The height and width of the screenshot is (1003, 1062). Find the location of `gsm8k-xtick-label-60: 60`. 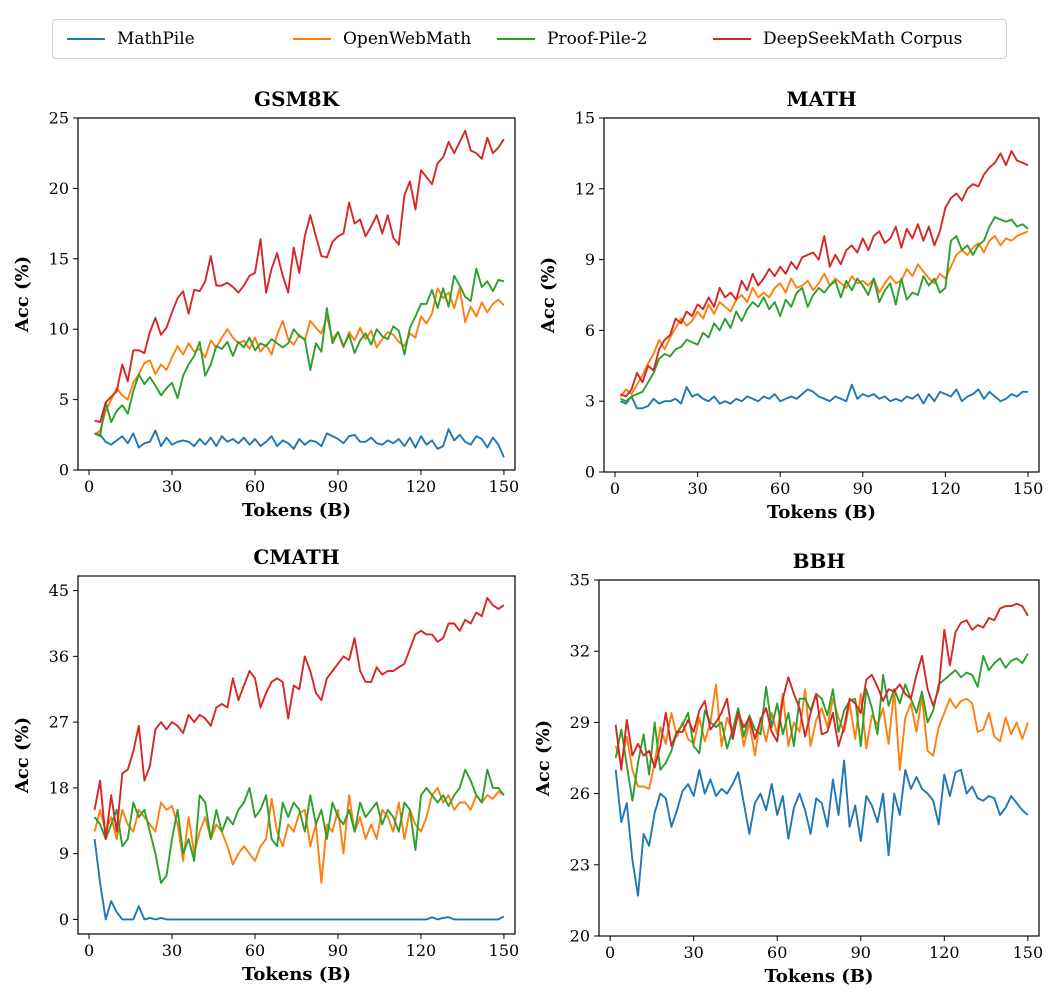

gsm8k-xtick-label-60: 60 is located at coordinates (255, 486).